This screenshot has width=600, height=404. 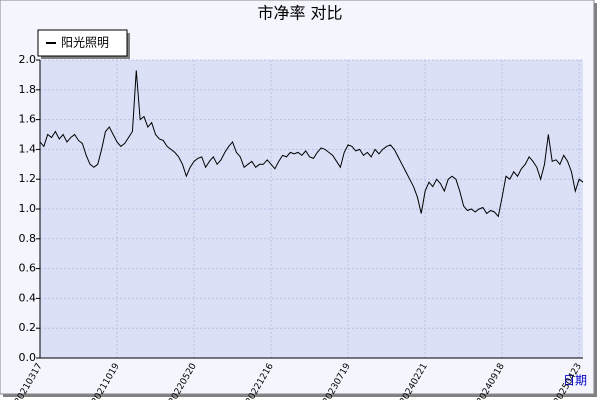 What do you see at coordinates (28, 268) in the screenshot?
I see `y-tick-label: 0.6` at bounding box center [28, 268].